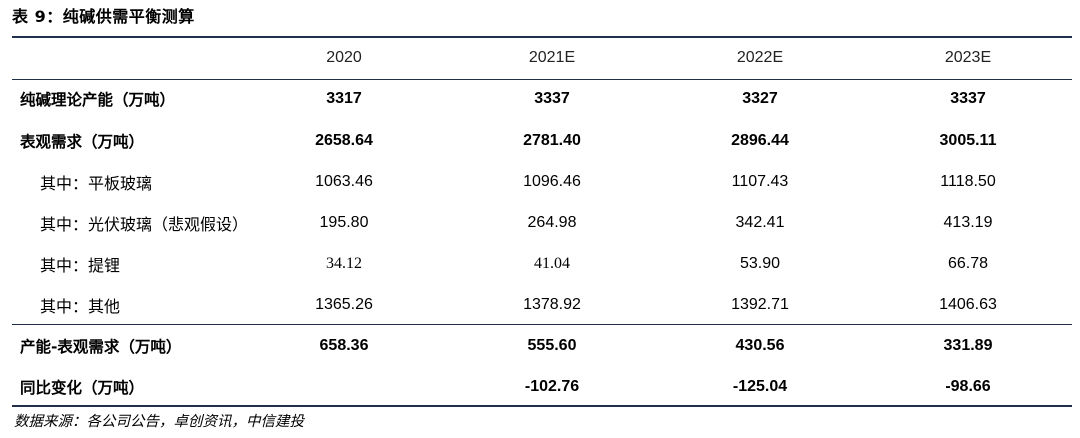 This screenshot has width=1080, height=438. I want to click on cell-value: 1406.63, so click(968, 304).